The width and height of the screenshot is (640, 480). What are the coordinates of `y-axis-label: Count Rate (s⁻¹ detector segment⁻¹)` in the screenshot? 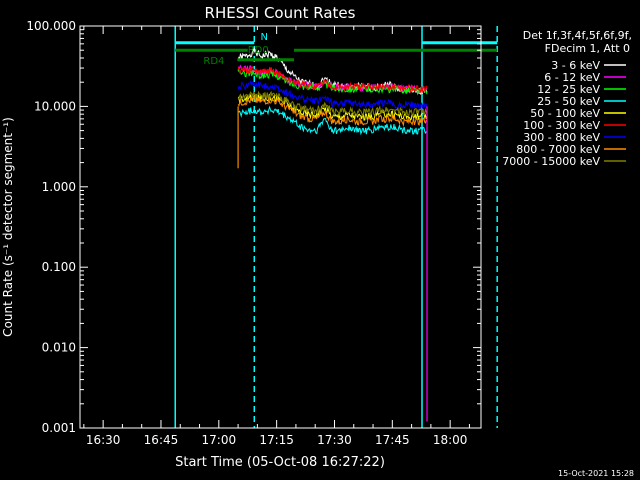 It's located at (8, 227).